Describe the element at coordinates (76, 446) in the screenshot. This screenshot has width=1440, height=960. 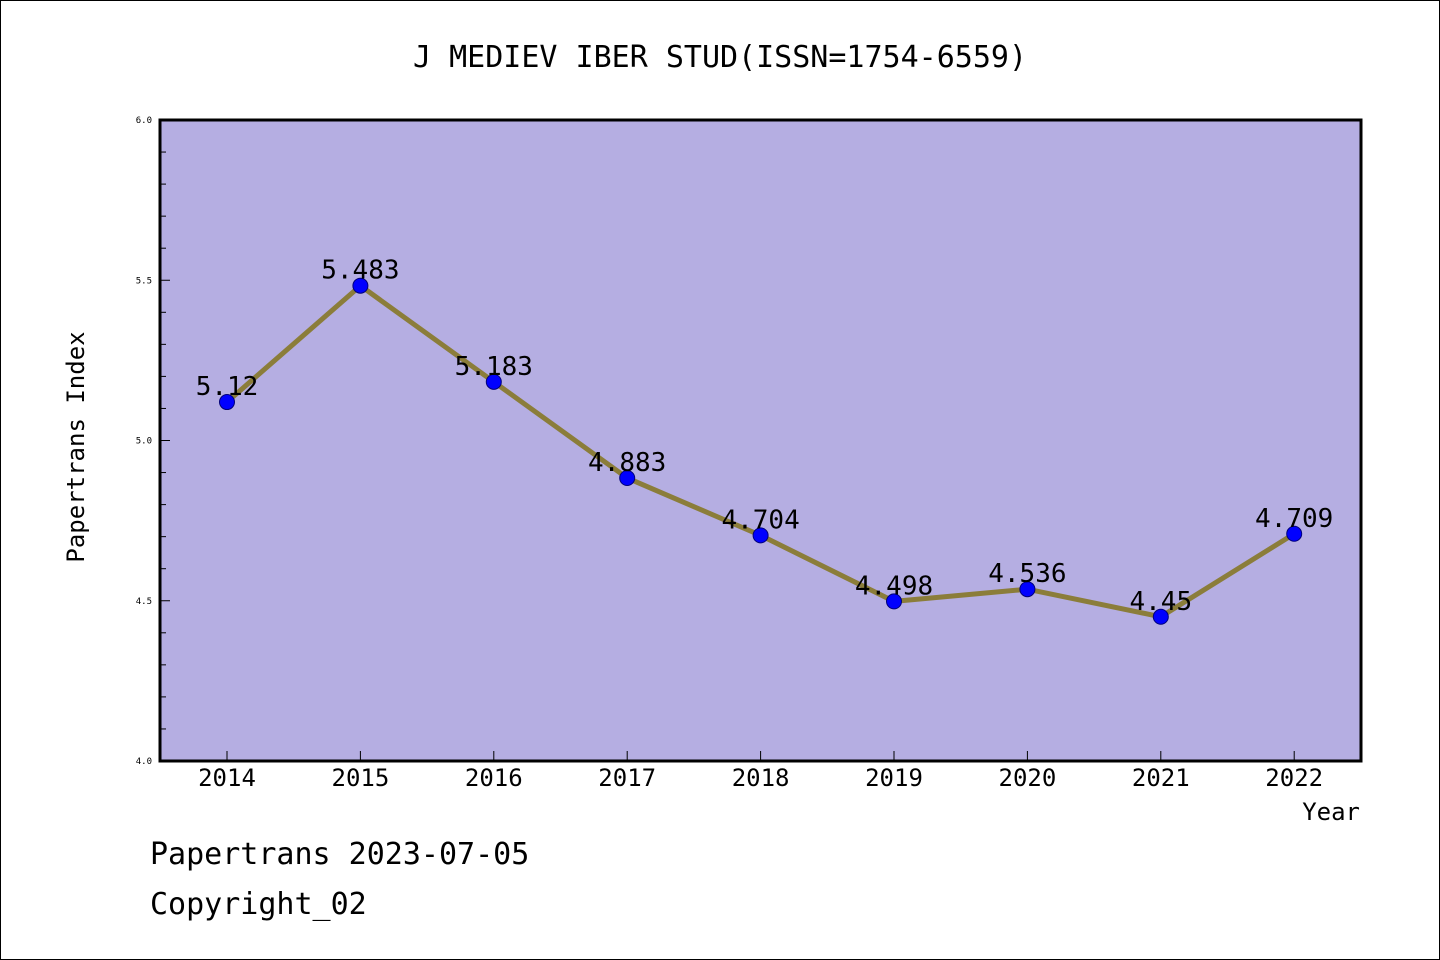
I see `y-axis-label: Papertrans Index` at that location.